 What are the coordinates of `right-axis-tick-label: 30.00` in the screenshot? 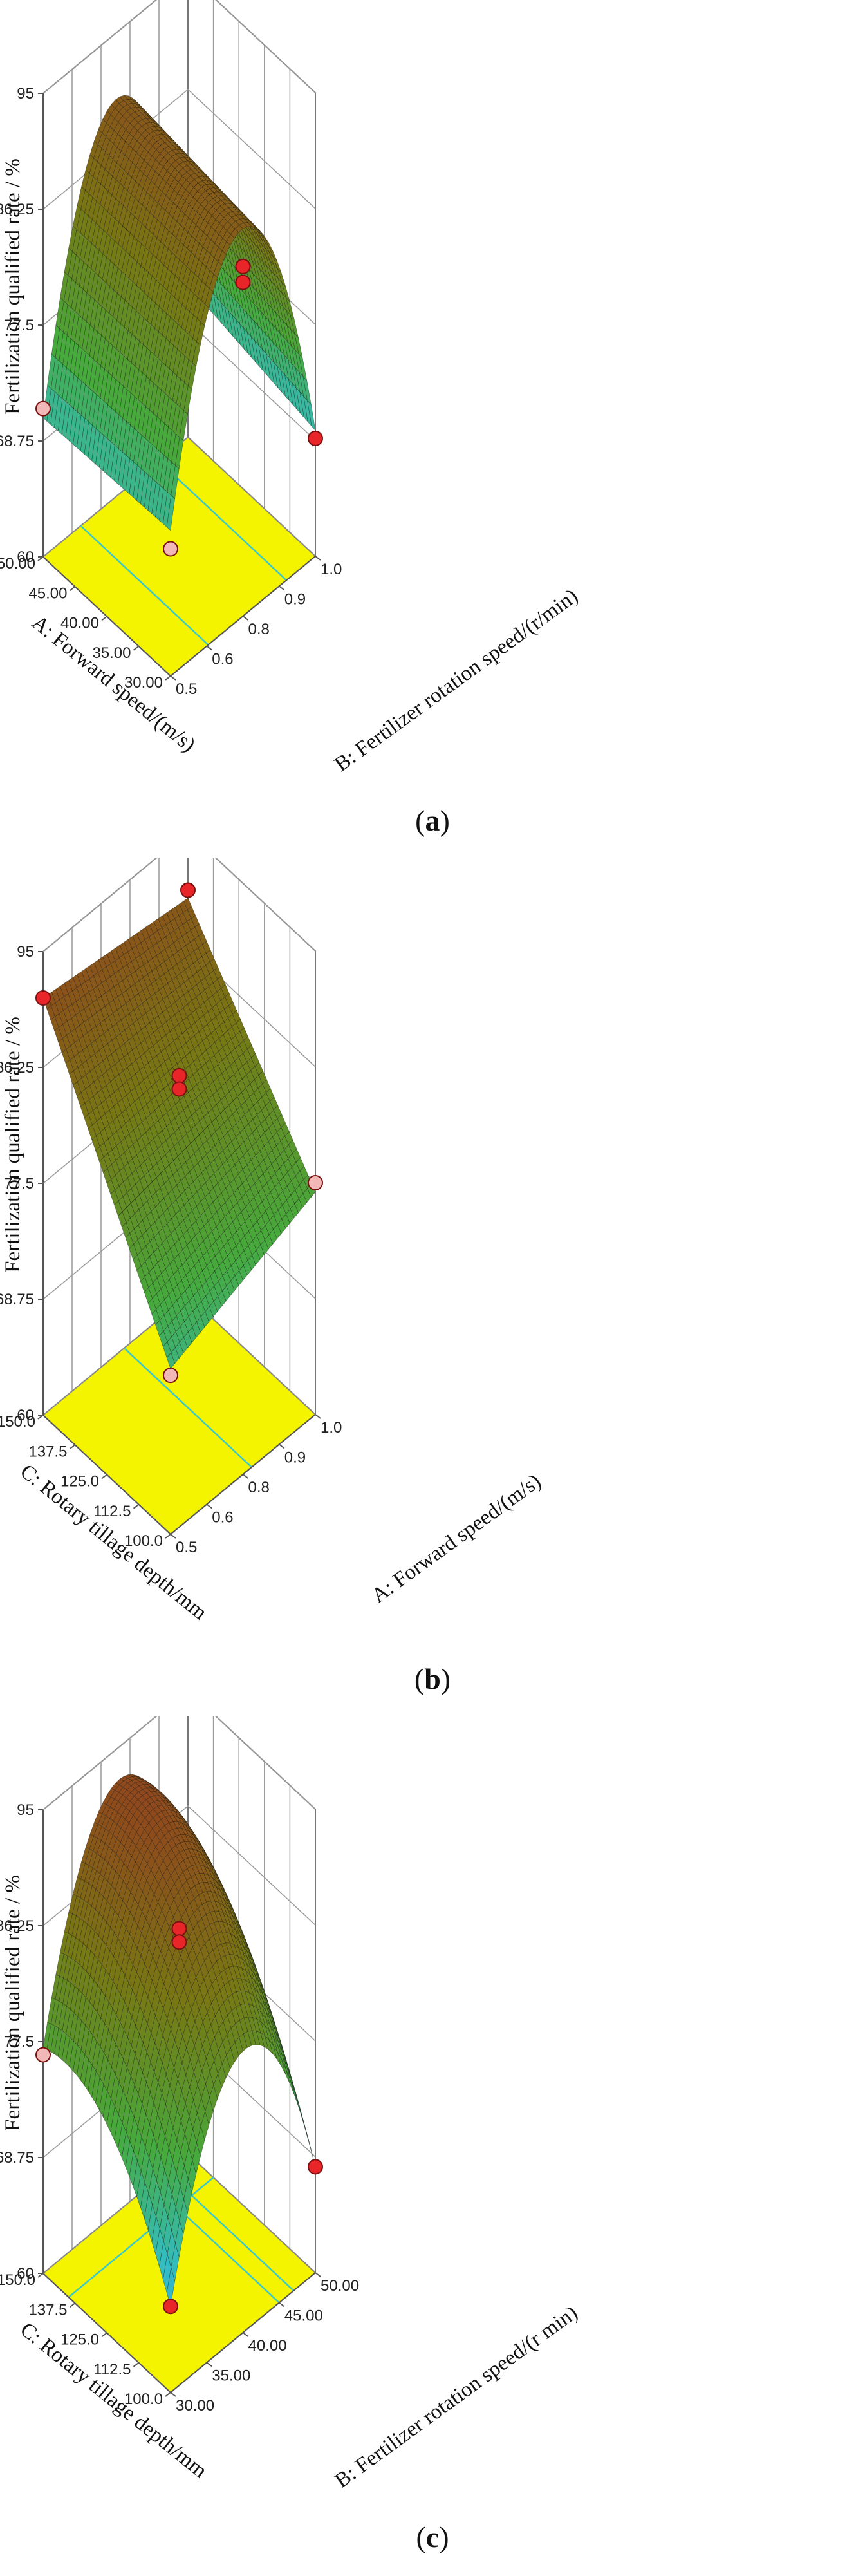 It's located at (195, 2405).